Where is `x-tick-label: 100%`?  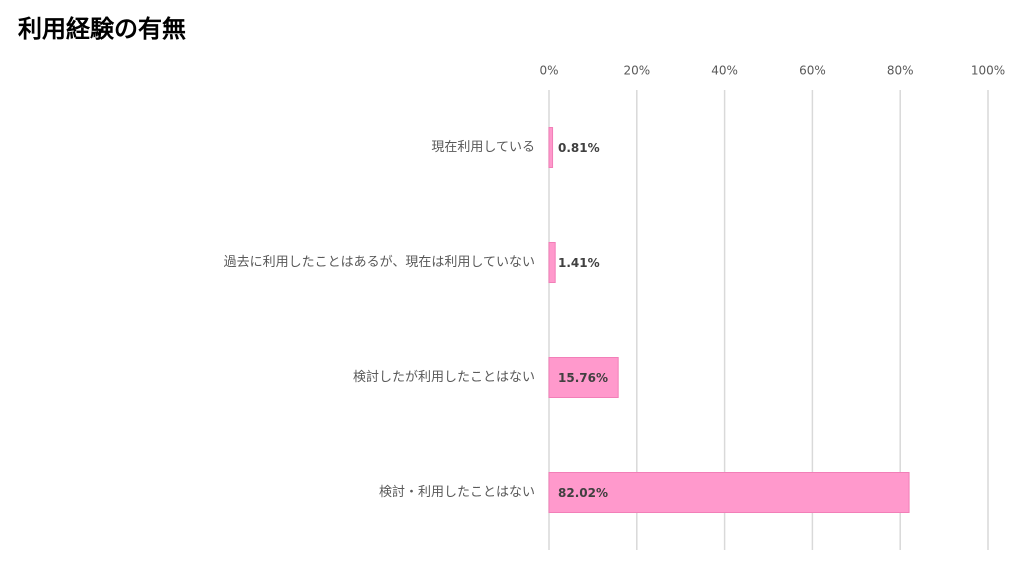
x-tick-label: 100% is located at coordinates (988, 71).